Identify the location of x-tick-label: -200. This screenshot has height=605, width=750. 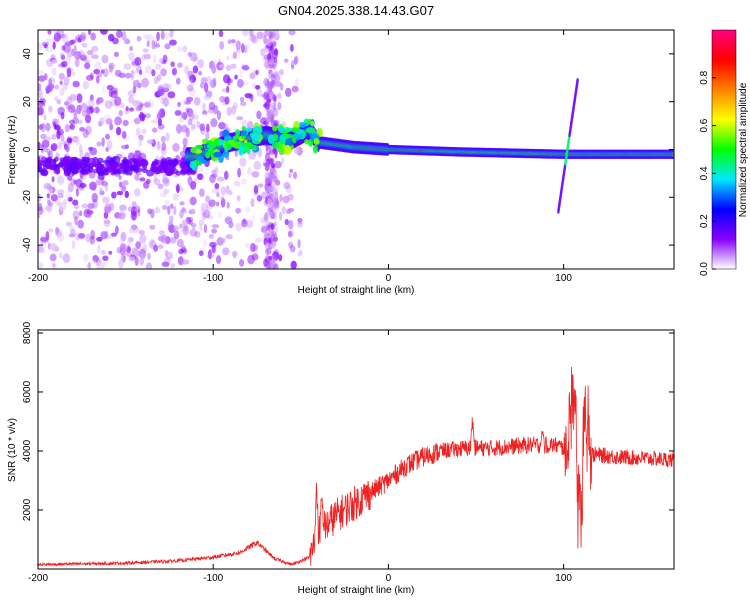
(38, 578).